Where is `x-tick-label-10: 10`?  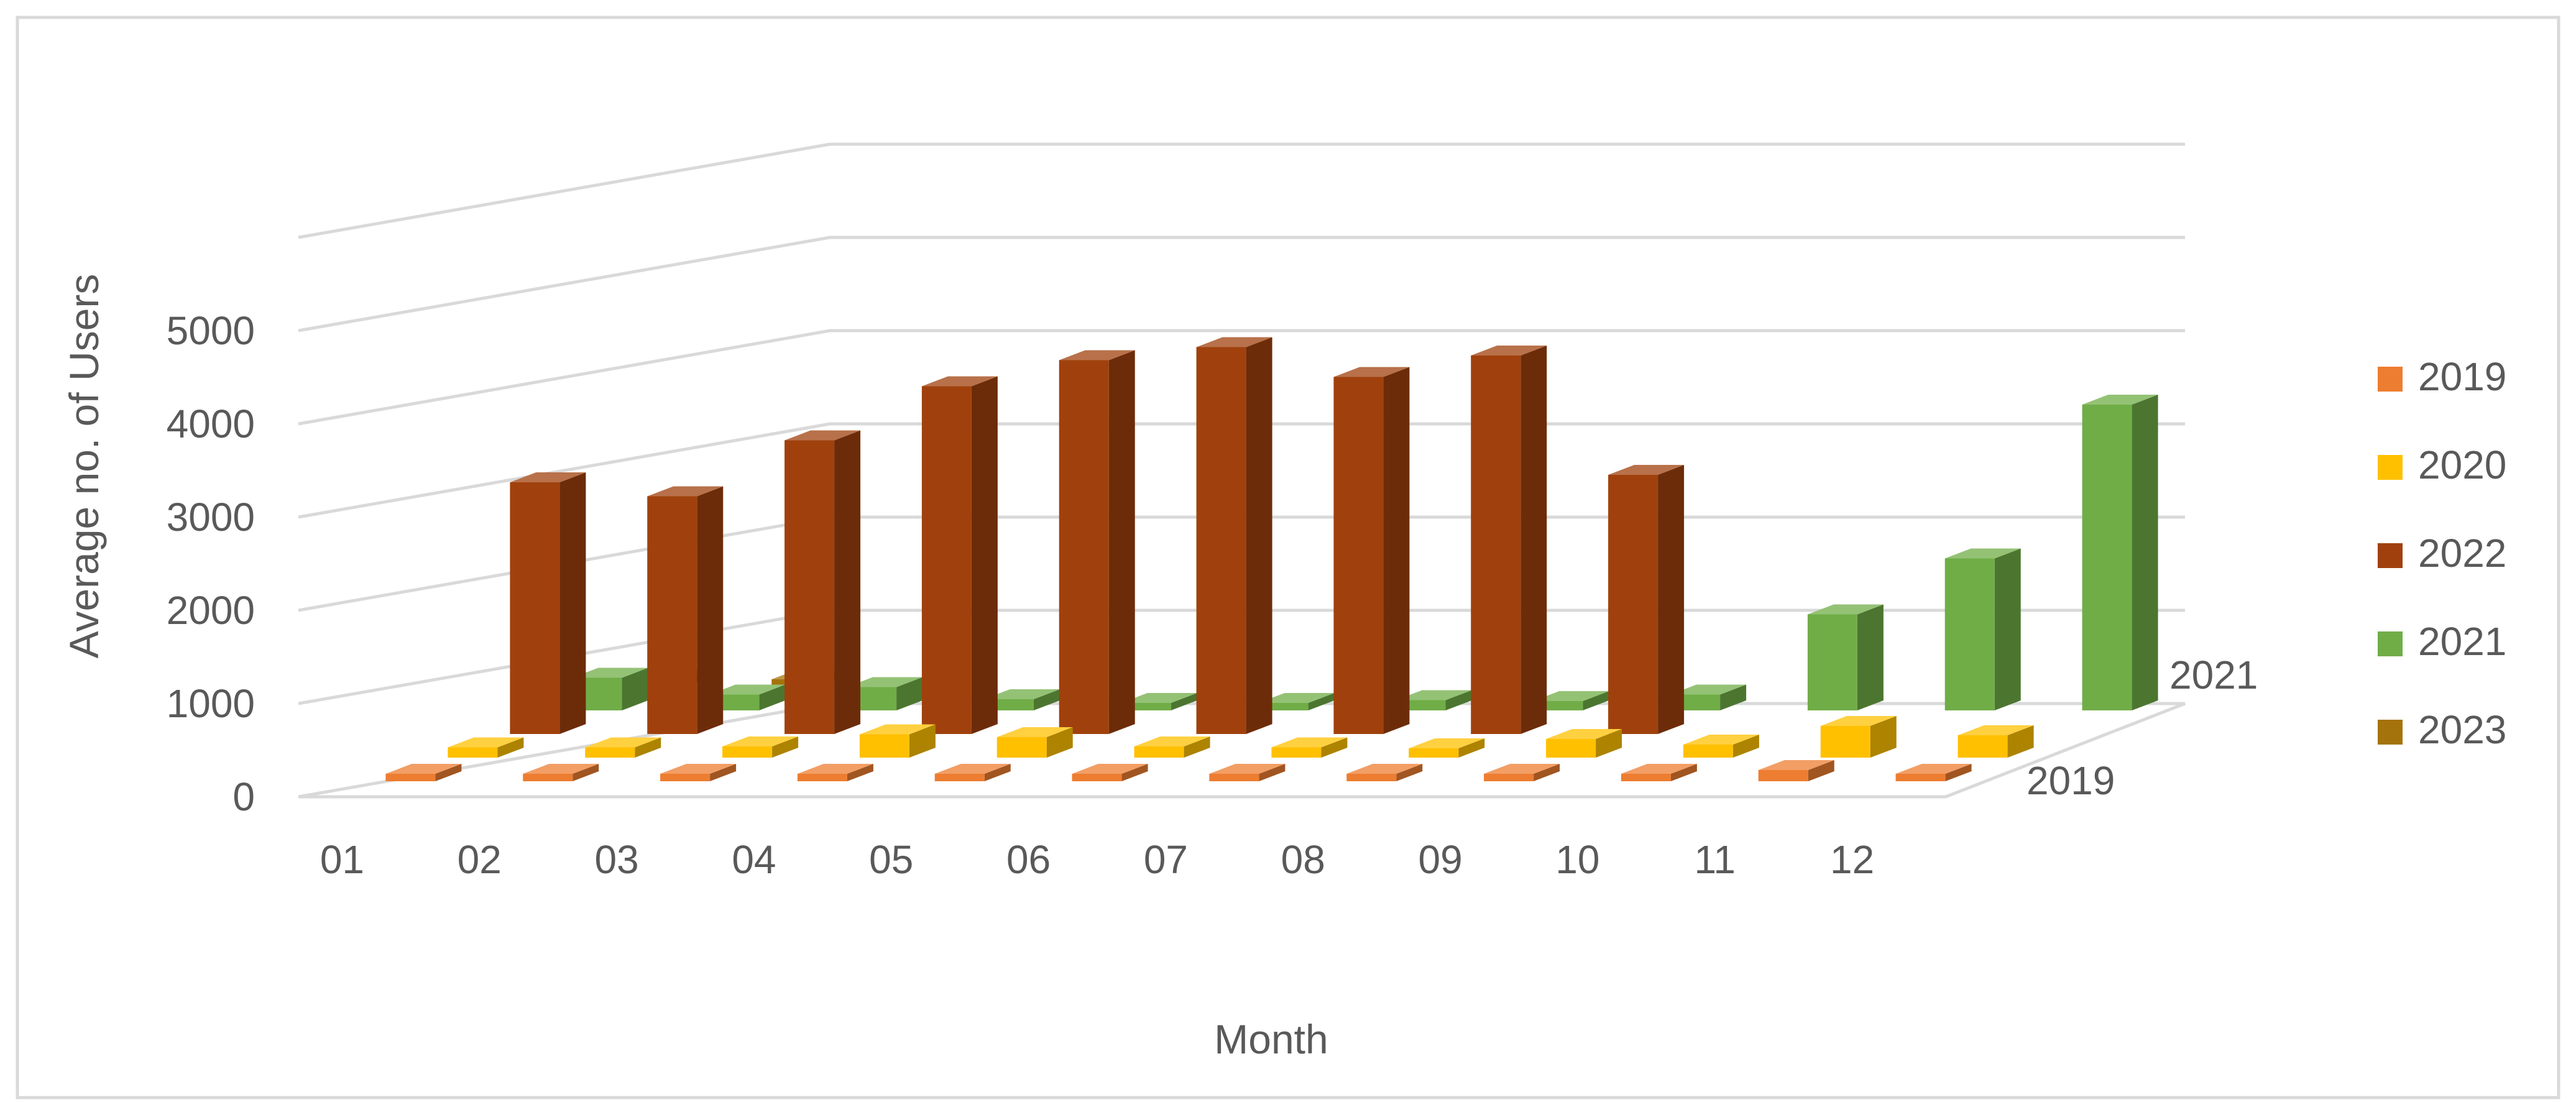
x-tick-label-10: 10 is located at coordinates (1577, 859).